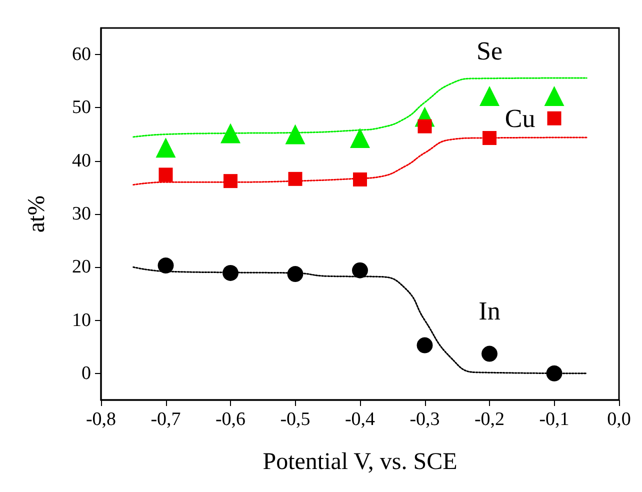 Image resolution: width=642 pixels, height=492 pixels. What do you see at coordinates (81, 214) in the screenshot?
I see `y-tick-label: 30` at bounding box center [81, 214].